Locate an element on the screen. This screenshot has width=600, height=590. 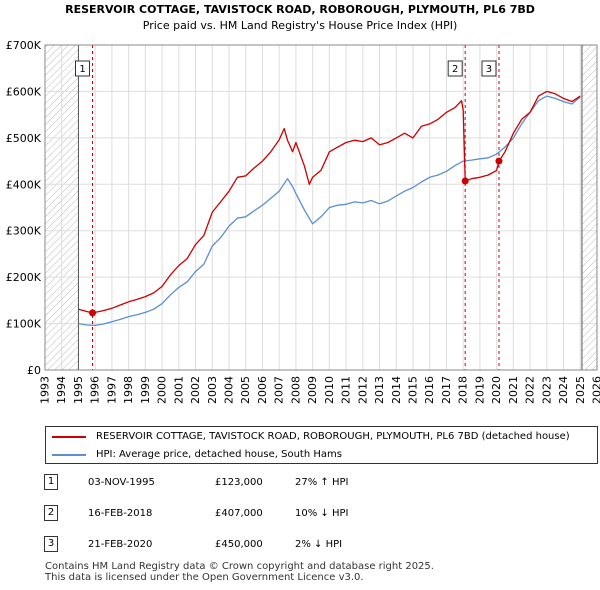
transaction-label: 2 is located at coordinates (455, 69).